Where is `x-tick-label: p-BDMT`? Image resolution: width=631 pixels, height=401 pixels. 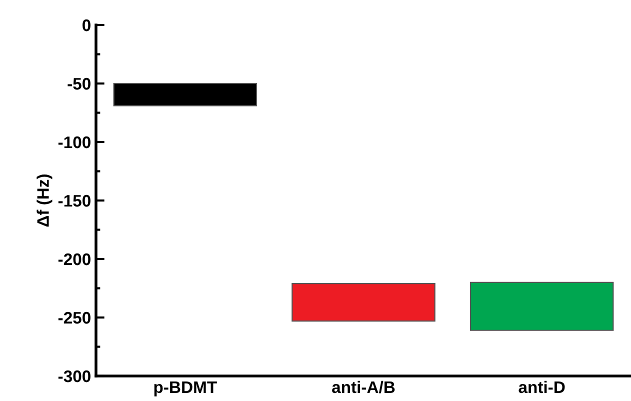
x-tick-label: p-BDMT is located at coordinates (185, 388).